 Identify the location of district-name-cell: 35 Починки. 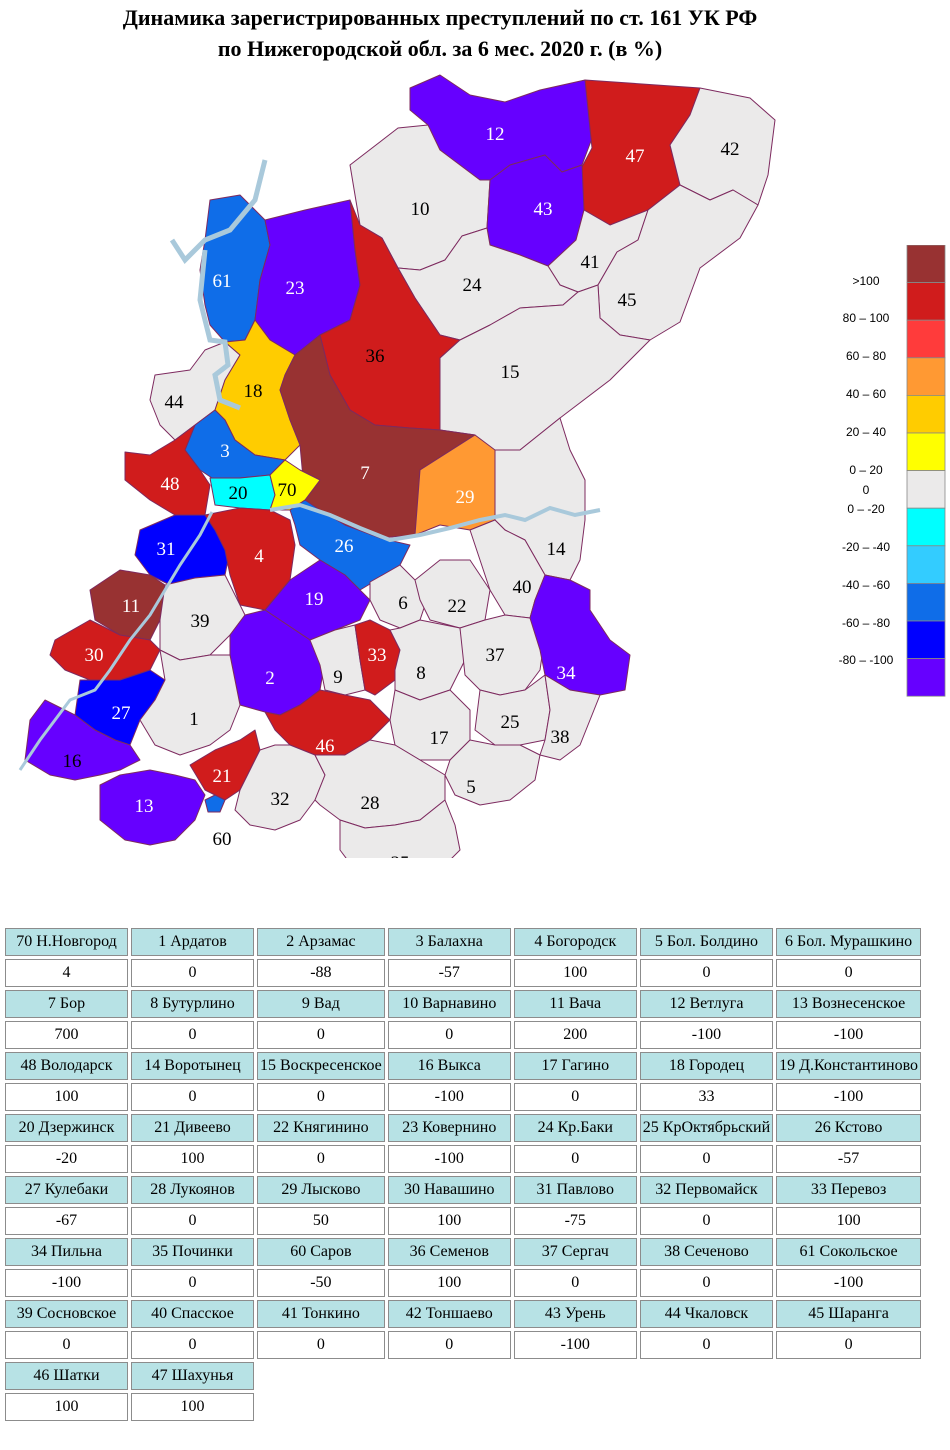
(192, 1252).